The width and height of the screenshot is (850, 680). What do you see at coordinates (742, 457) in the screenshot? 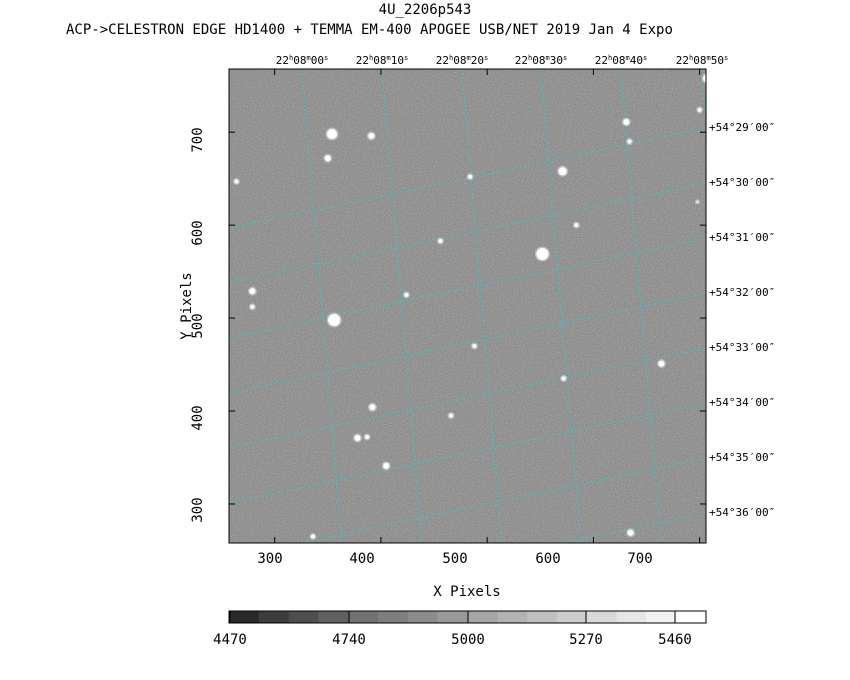
I see `dec-label: +54°35′00″` at bounding box center [742, 457].